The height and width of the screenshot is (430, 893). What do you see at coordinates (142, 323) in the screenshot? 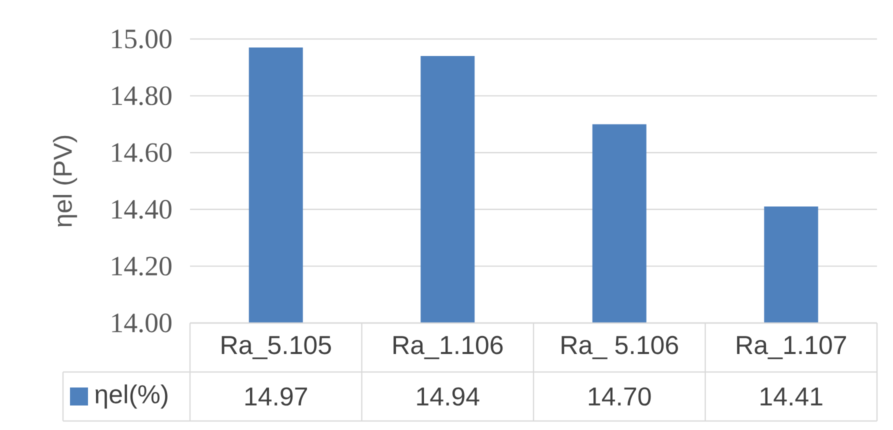
I see `y-tick-label: 14.00` at bounding box center [142, 323].